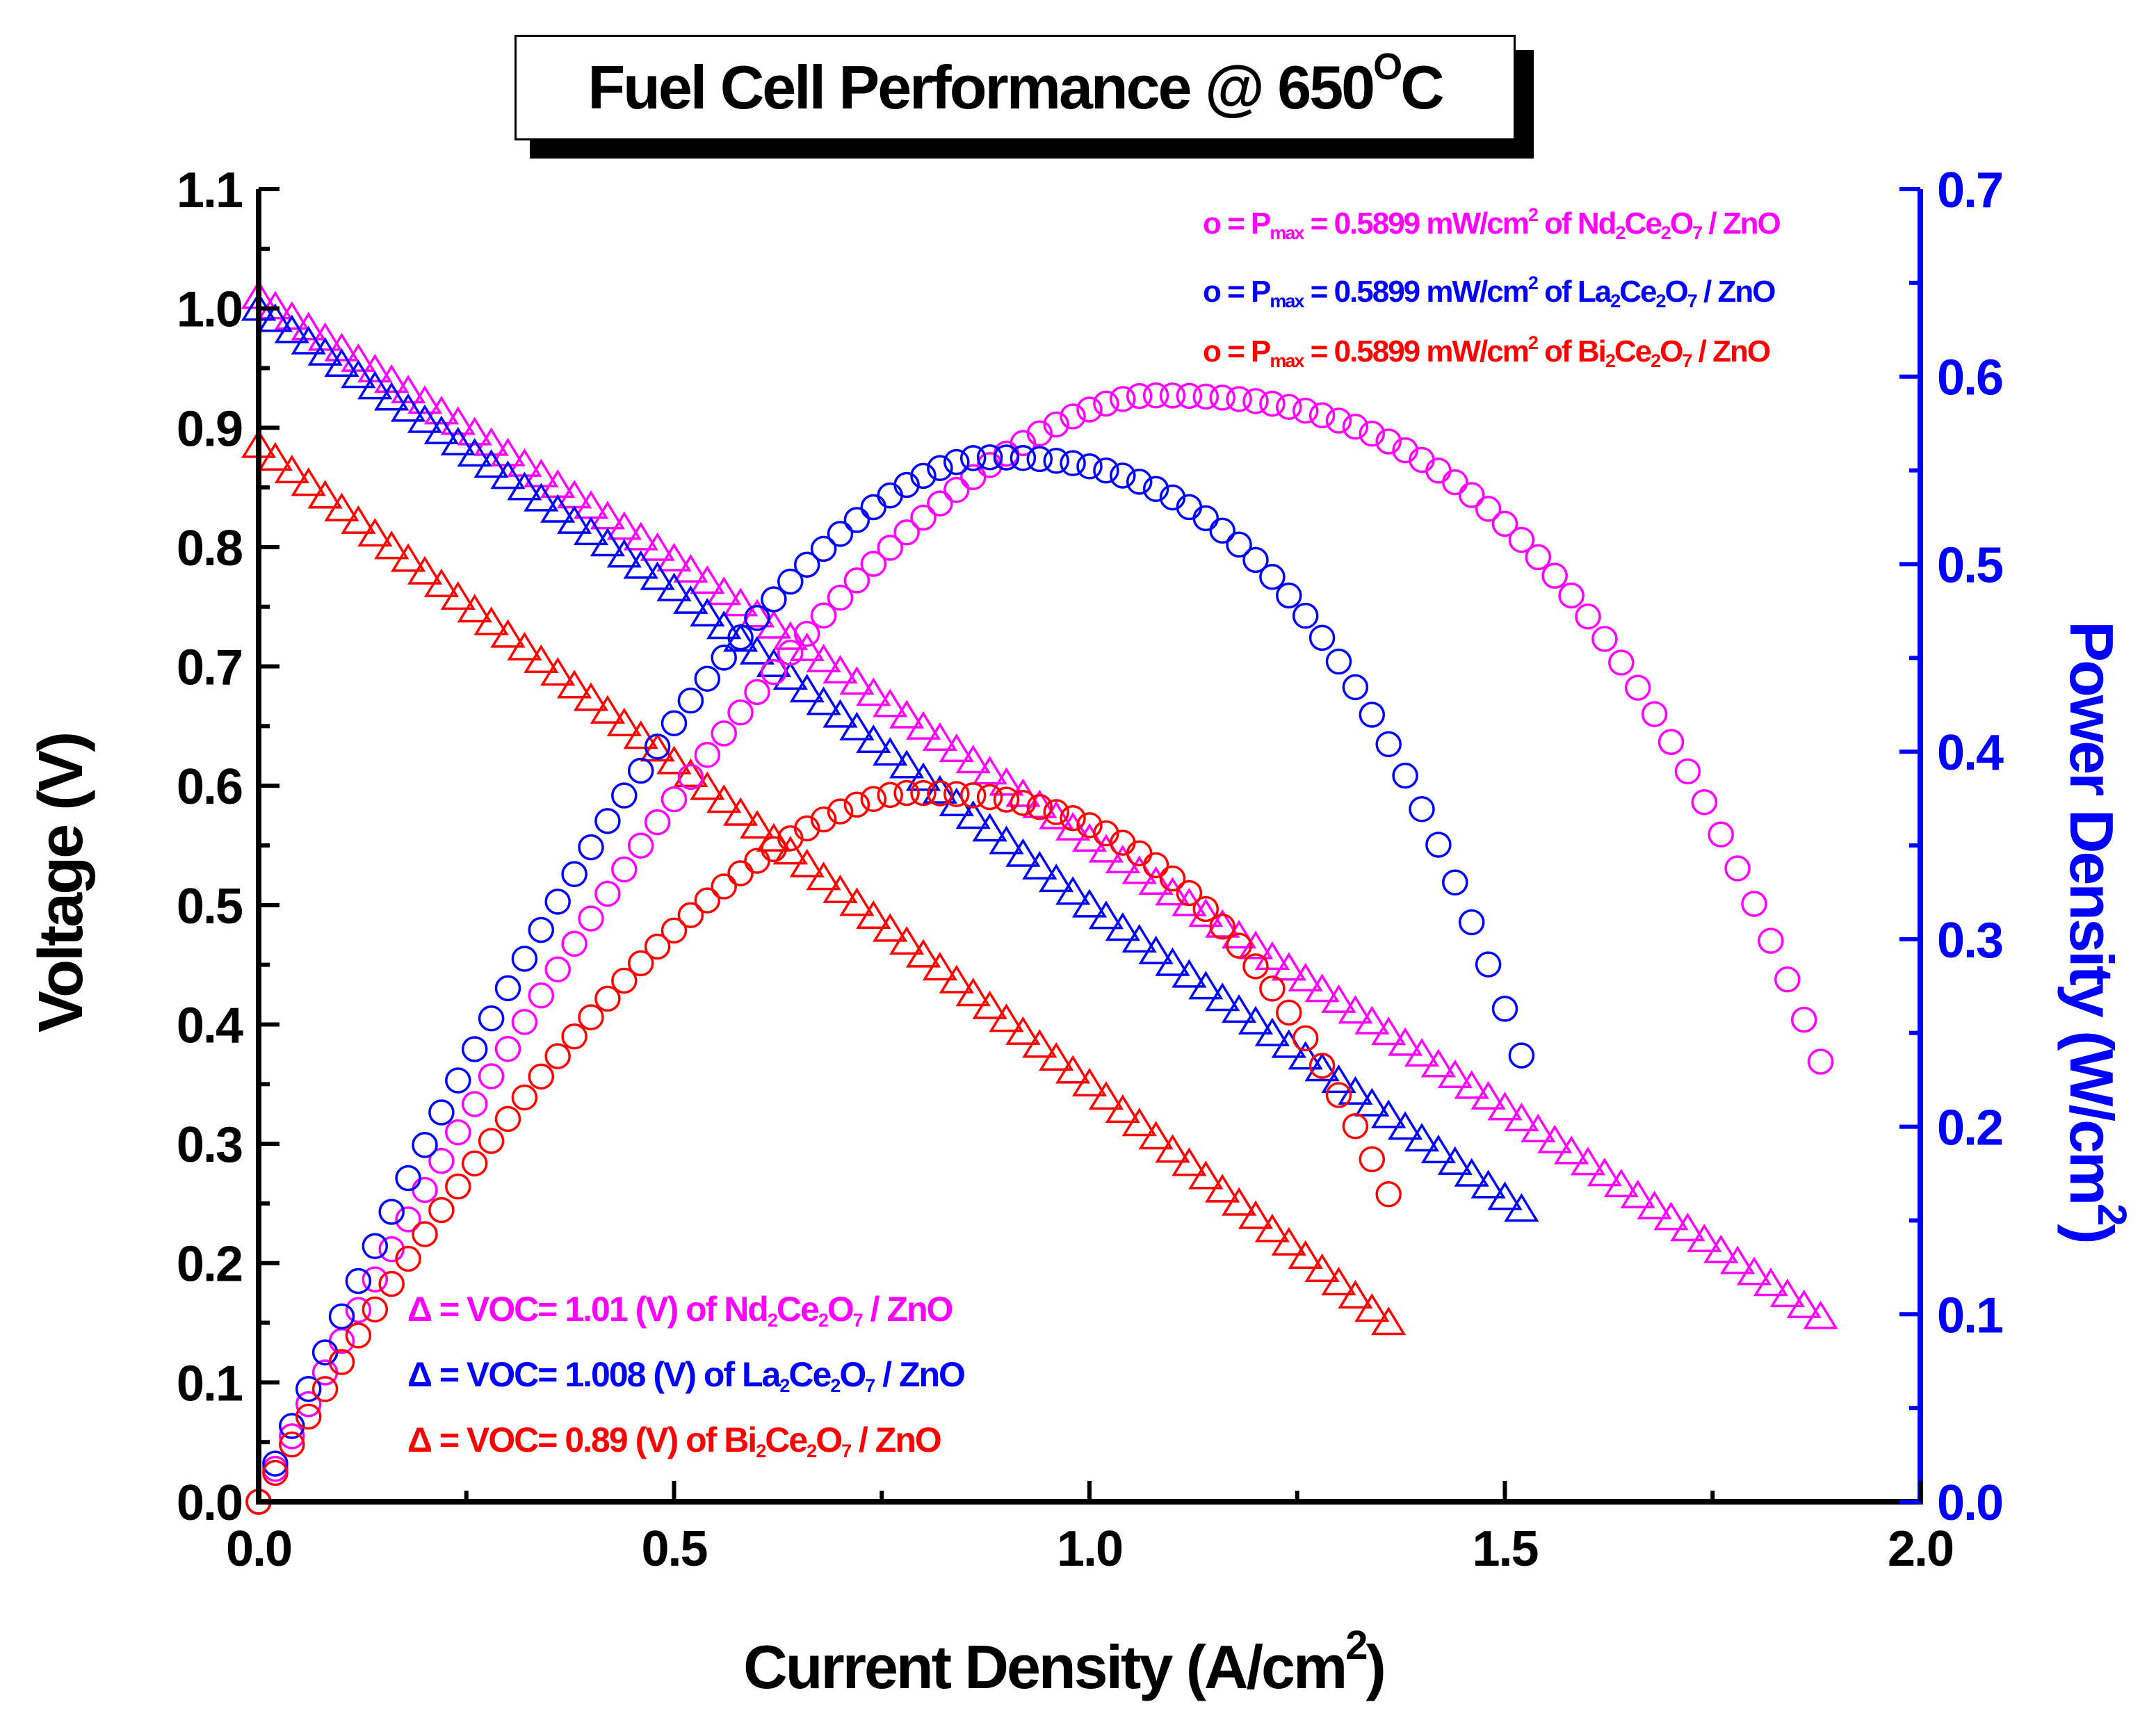 This screenshot has width=2156, height=1718. I want to click on y2-tick-label: 0.6, so click(1969, 378).